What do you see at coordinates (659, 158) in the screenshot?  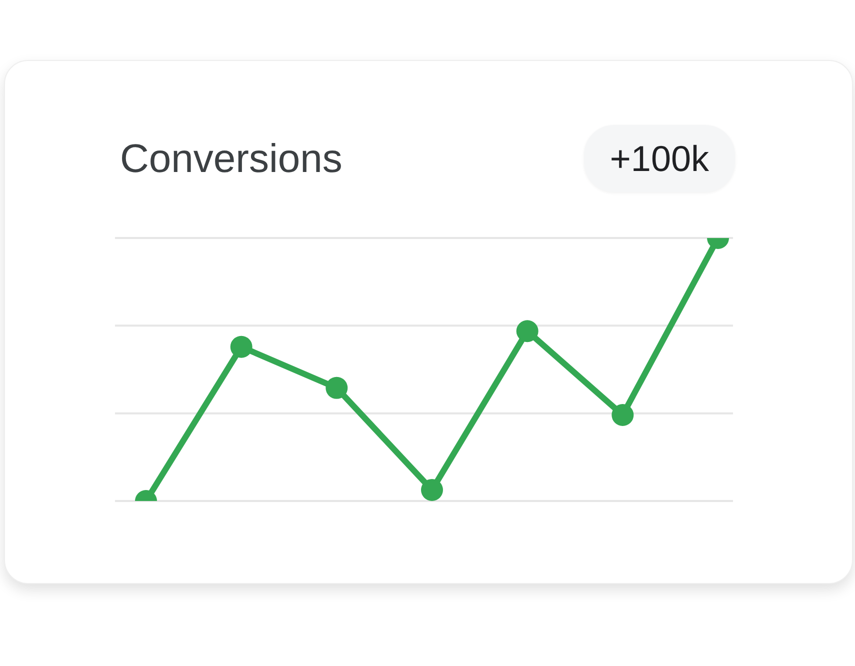 I see `text: +100k` at bounding box center [659, 158].